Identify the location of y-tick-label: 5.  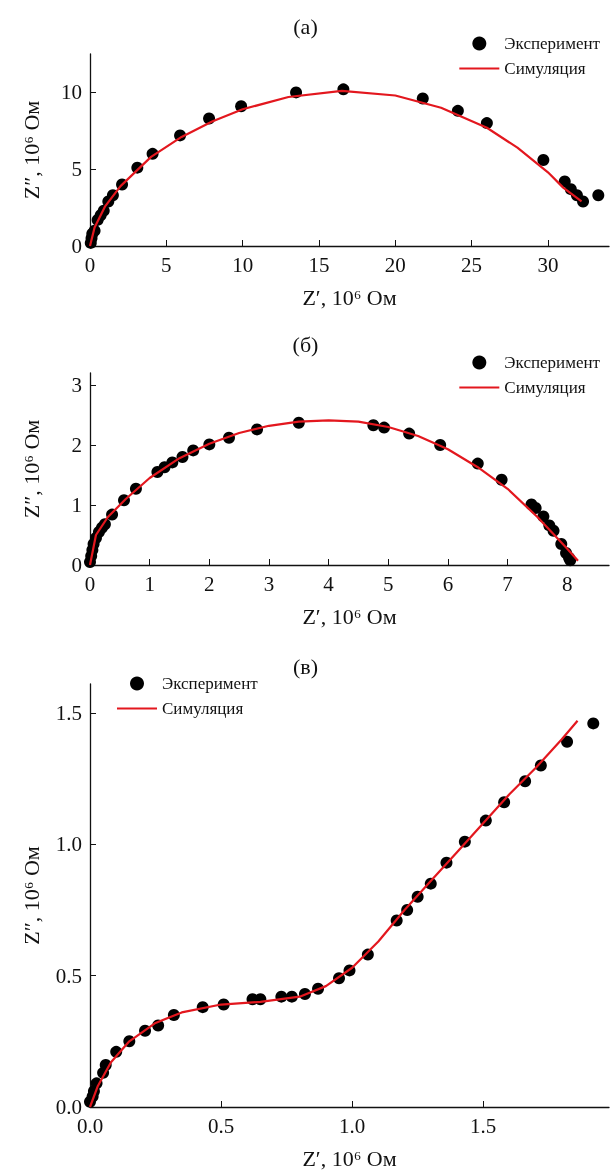
(76, 169).